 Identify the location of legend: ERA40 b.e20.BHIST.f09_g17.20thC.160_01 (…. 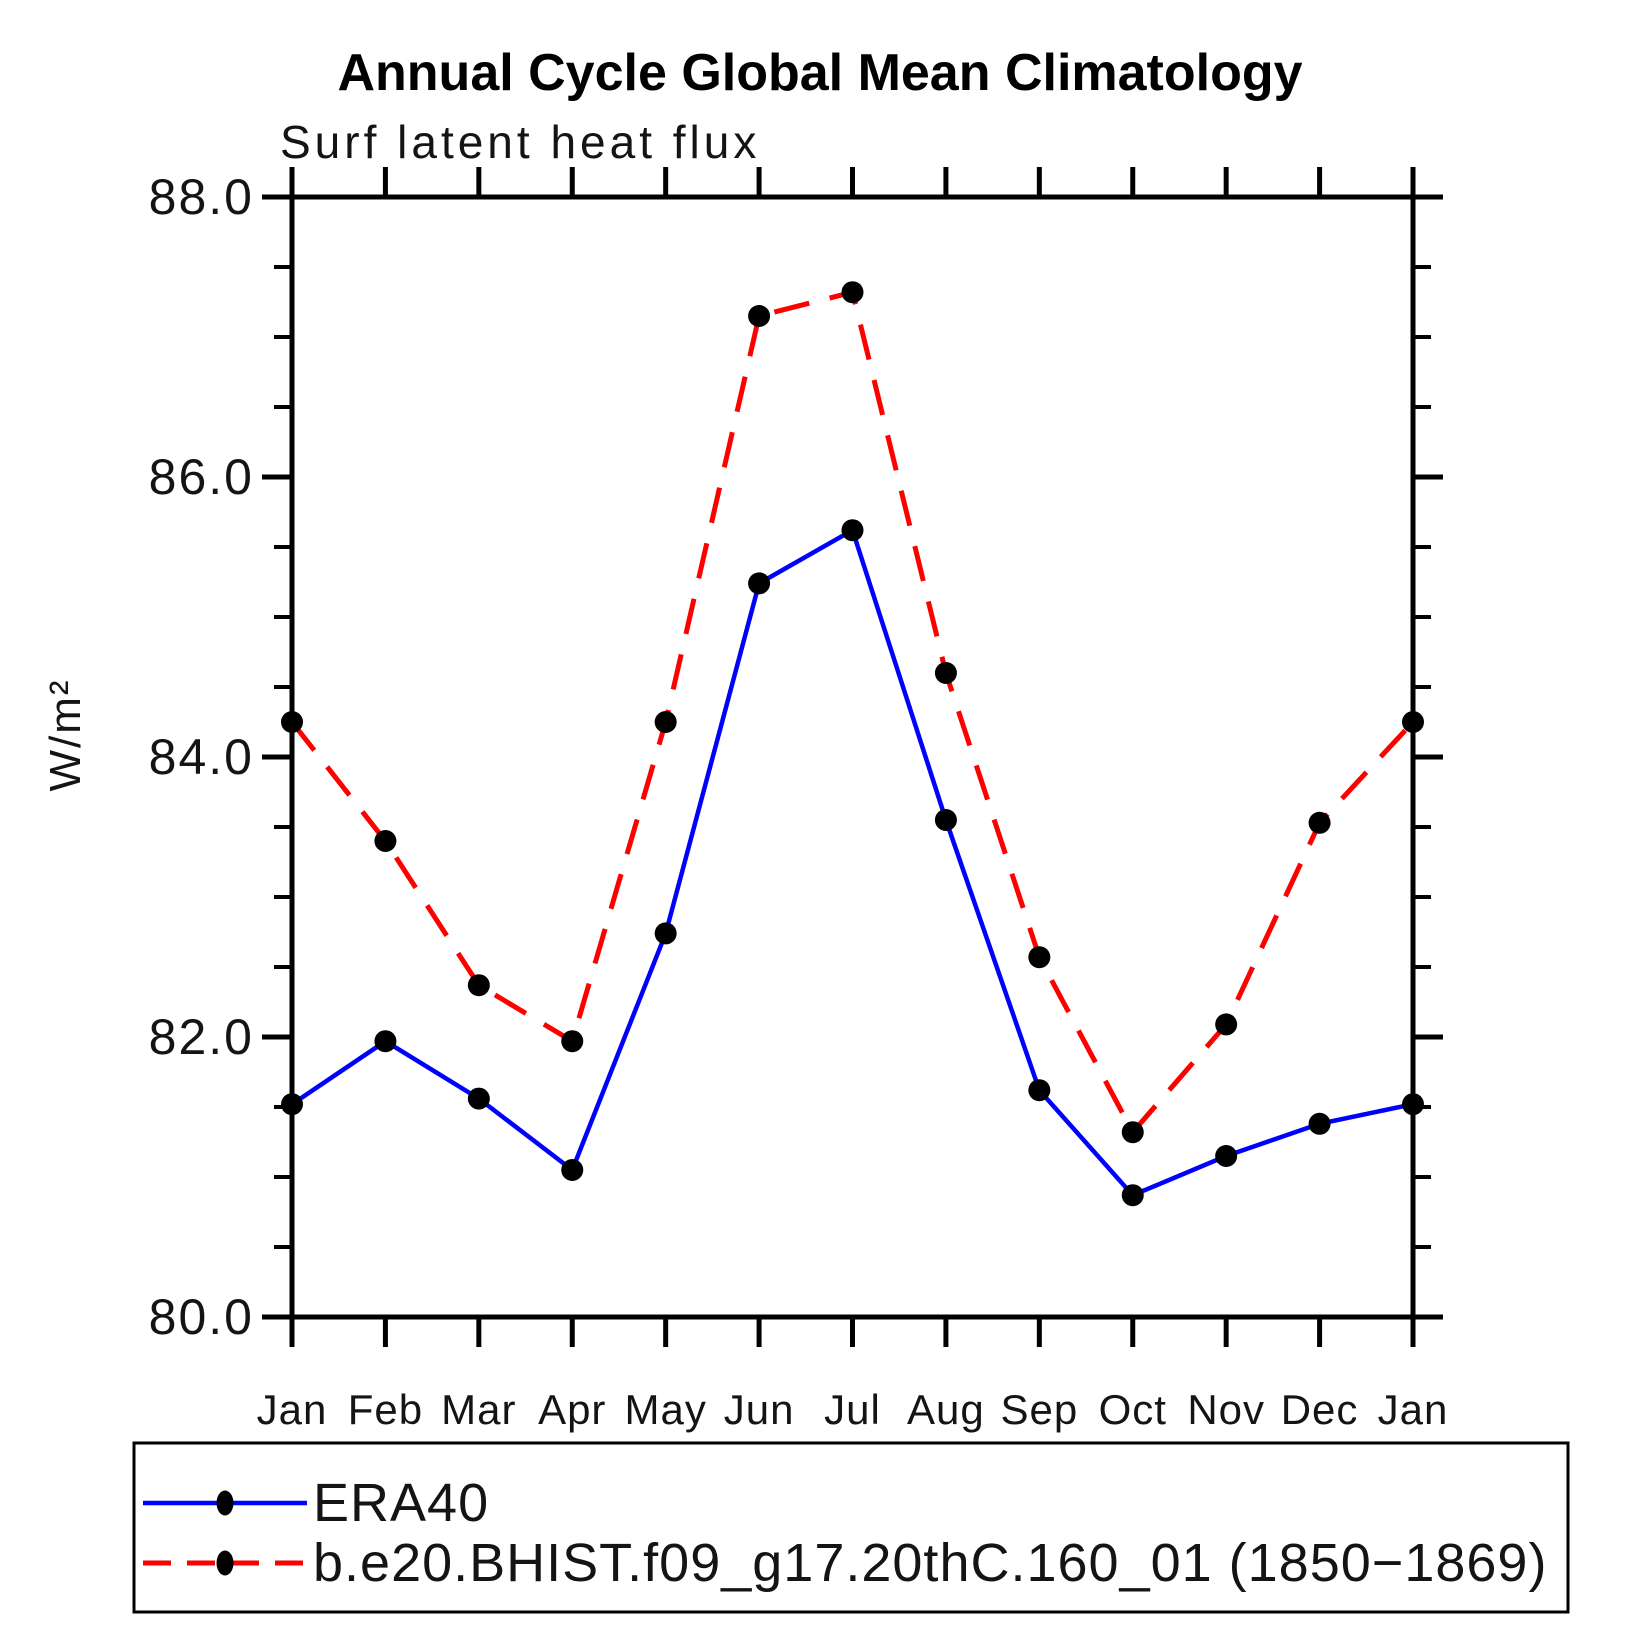
(851, 1527).